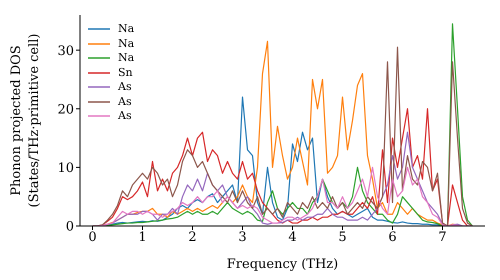  Describe the element at coordinates (192, 238) in the screenshot. I see `x-tick-label: 2` at that location.